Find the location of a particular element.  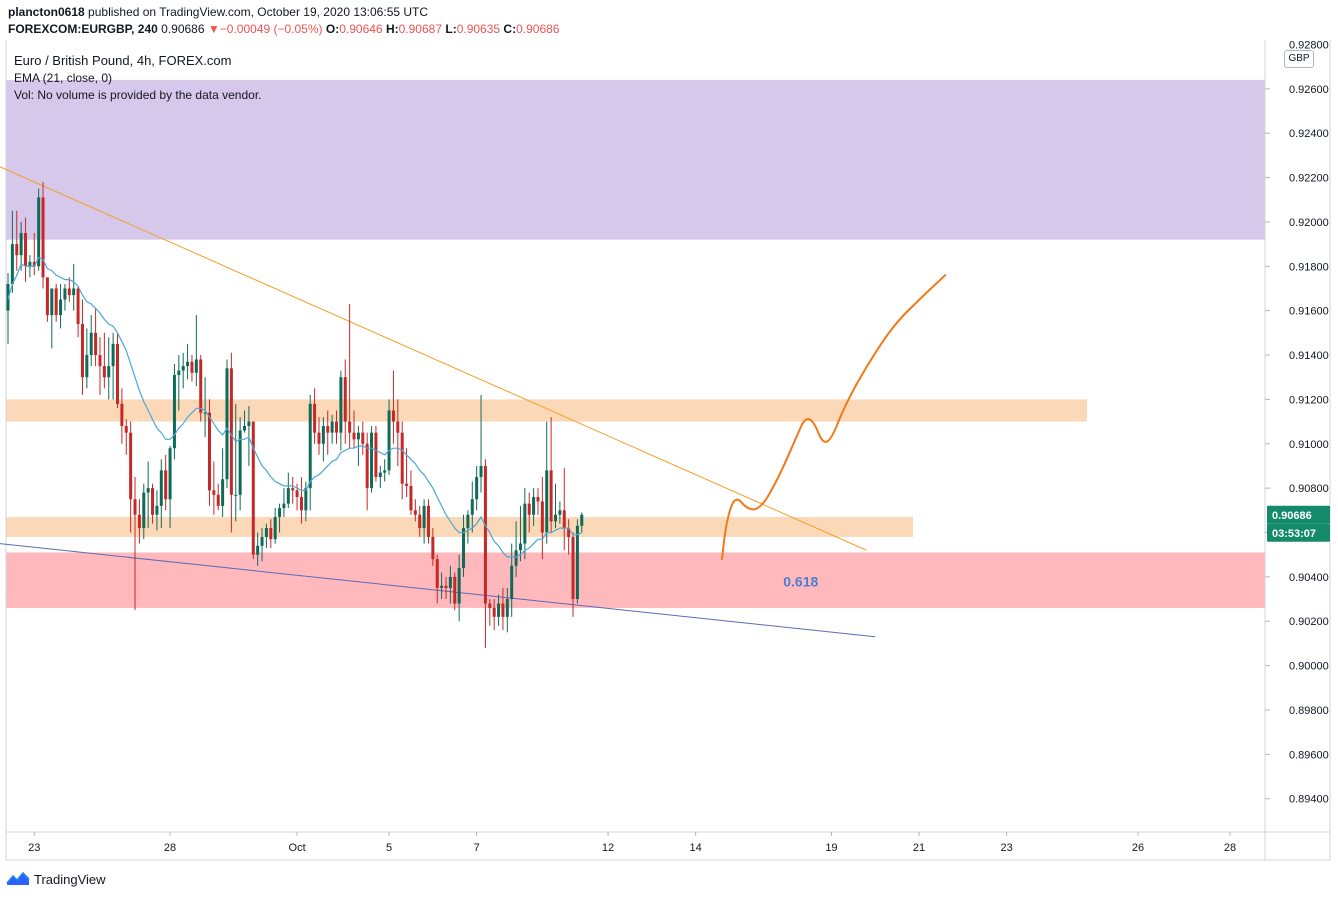

time-tick-label: 12 is located at coordinates (608, 848).